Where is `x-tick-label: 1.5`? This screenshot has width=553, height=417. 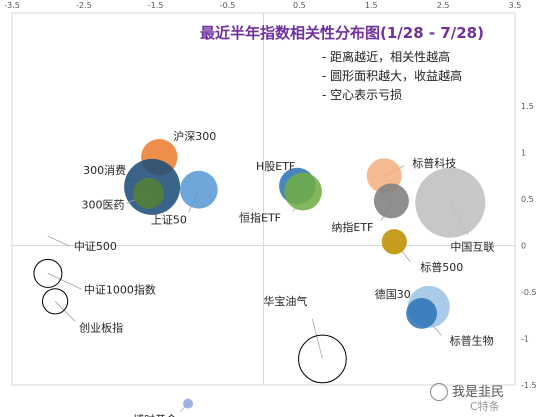
x-tick-label: 1.5 is located at coordinates (371, 5).